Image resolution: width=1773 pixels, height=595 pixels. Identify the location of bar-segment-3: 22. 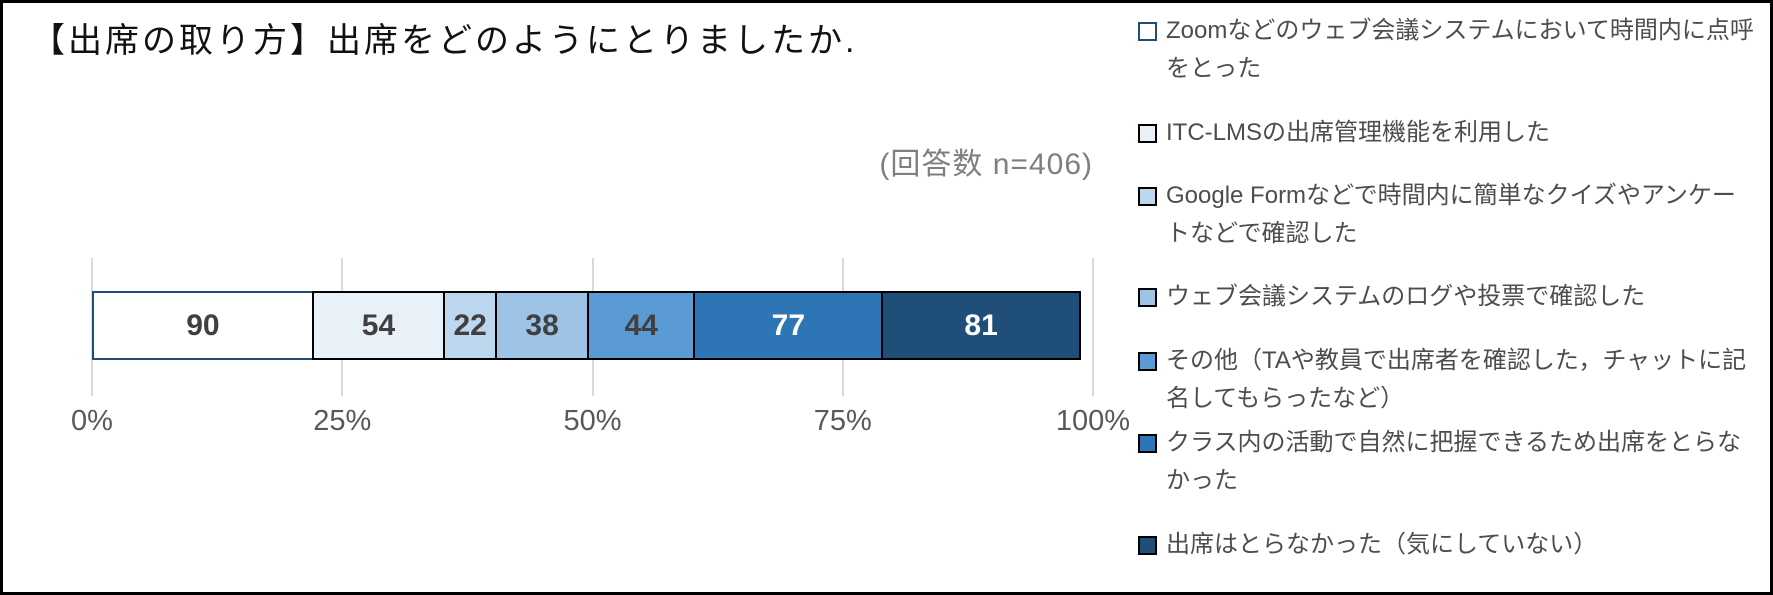
(470, 325).